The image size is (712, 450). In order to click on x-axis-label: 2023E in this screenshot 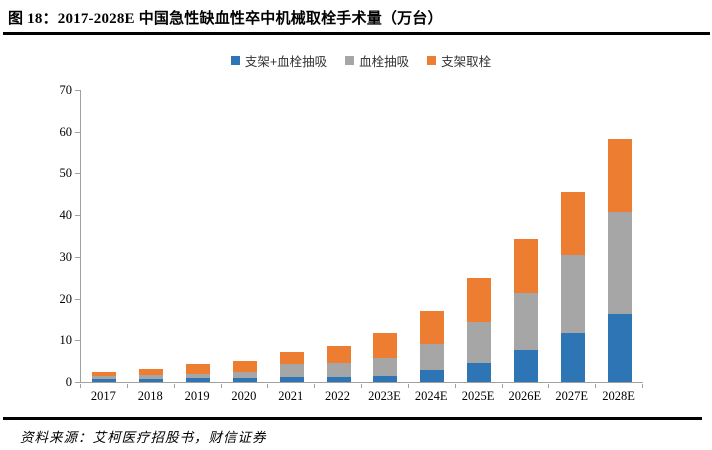, I will do `click(384, 396)`.